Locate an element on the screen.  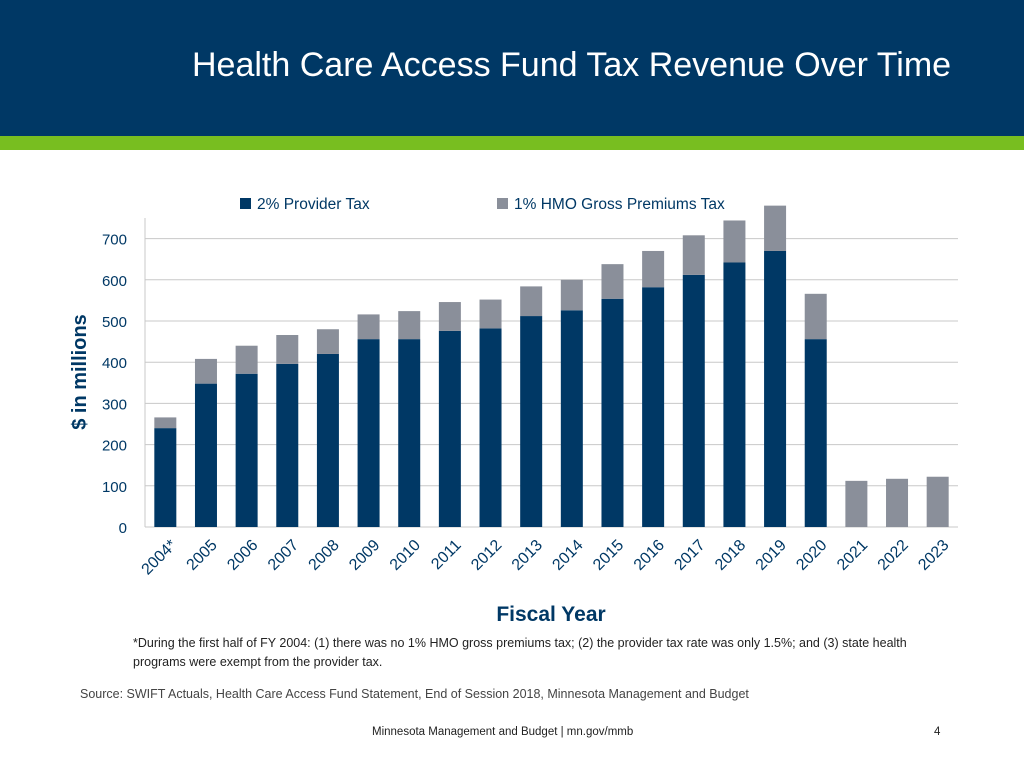
x-tick-label: 2014 is located at coordinates (567, 555).